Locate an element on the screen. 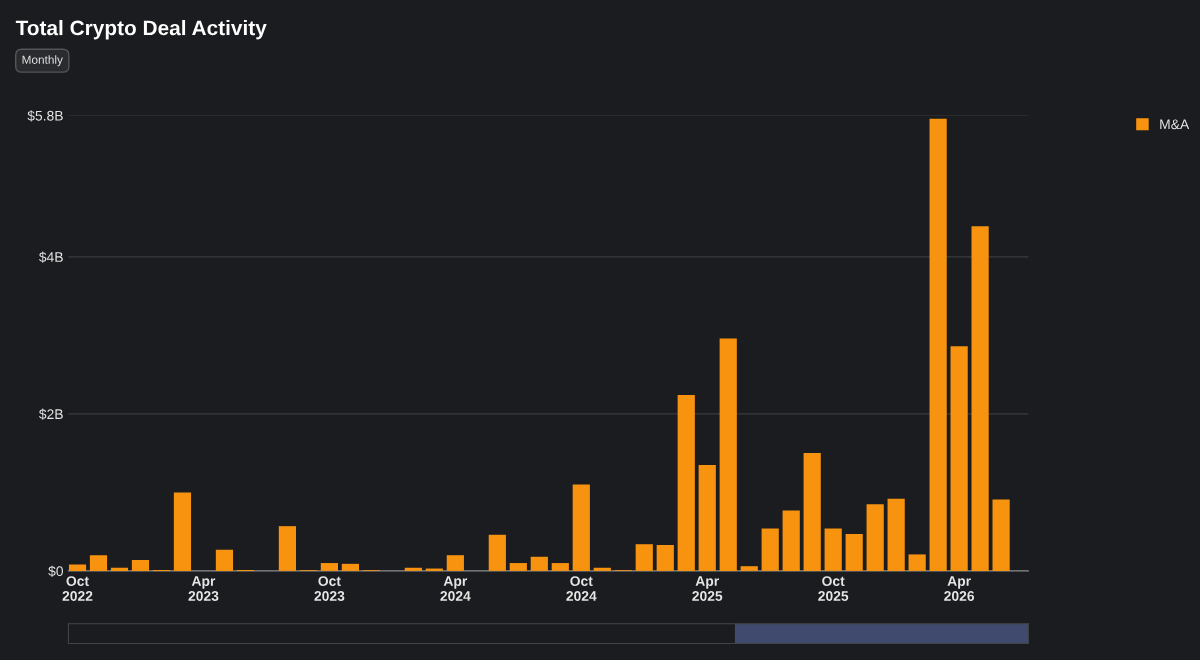 Image resolution: width=1200 pixels, height=660 pixels. y-tick-label: $2B is located at coordinates (50, 414).